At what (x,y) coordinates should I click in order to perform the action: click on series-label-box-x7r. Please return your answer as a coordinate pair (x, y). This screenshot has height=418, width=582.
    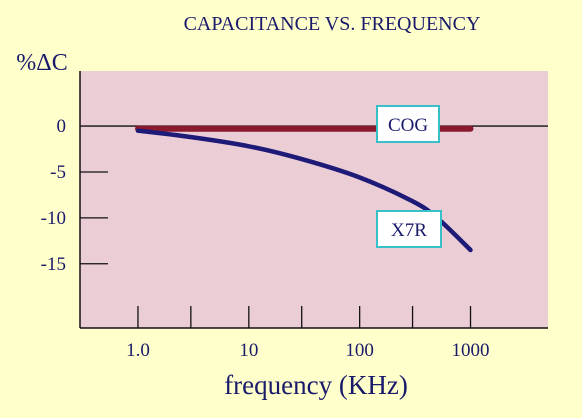
    Looking at the image, I should click on (409, 229).